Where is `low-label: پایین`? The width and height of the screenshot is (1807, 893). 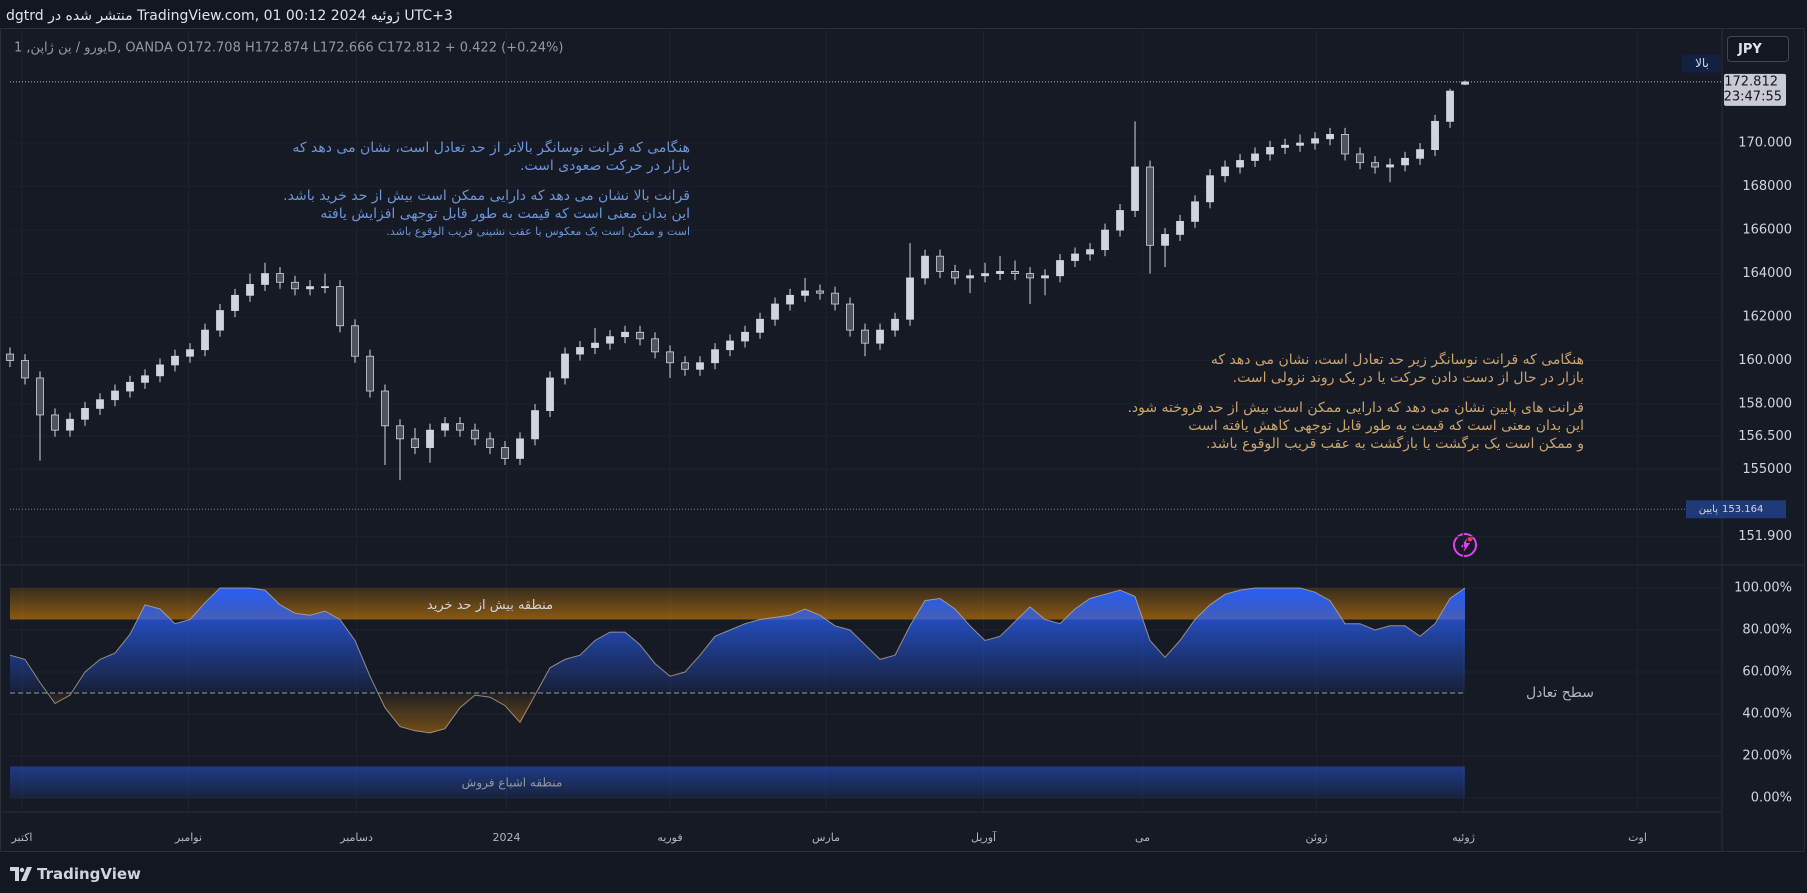 low-label: پایین is located at coordinates (1708, 509).